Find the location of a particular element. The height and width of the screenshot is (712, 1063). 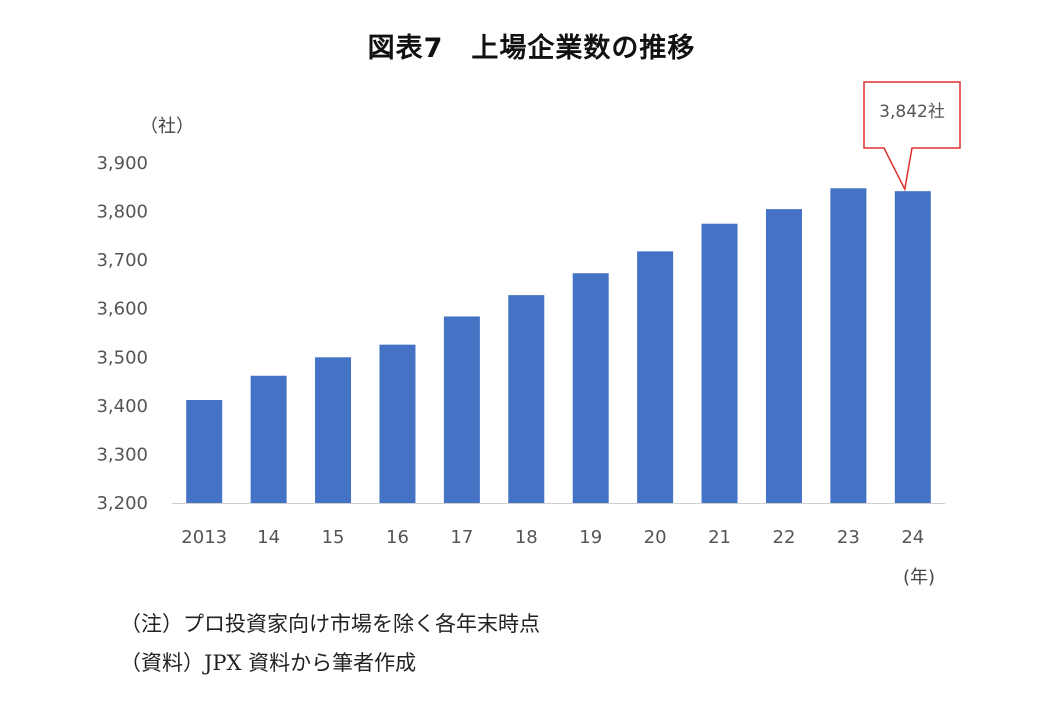

y-tick-label: 3,800 is located at coordinates (122, 212).